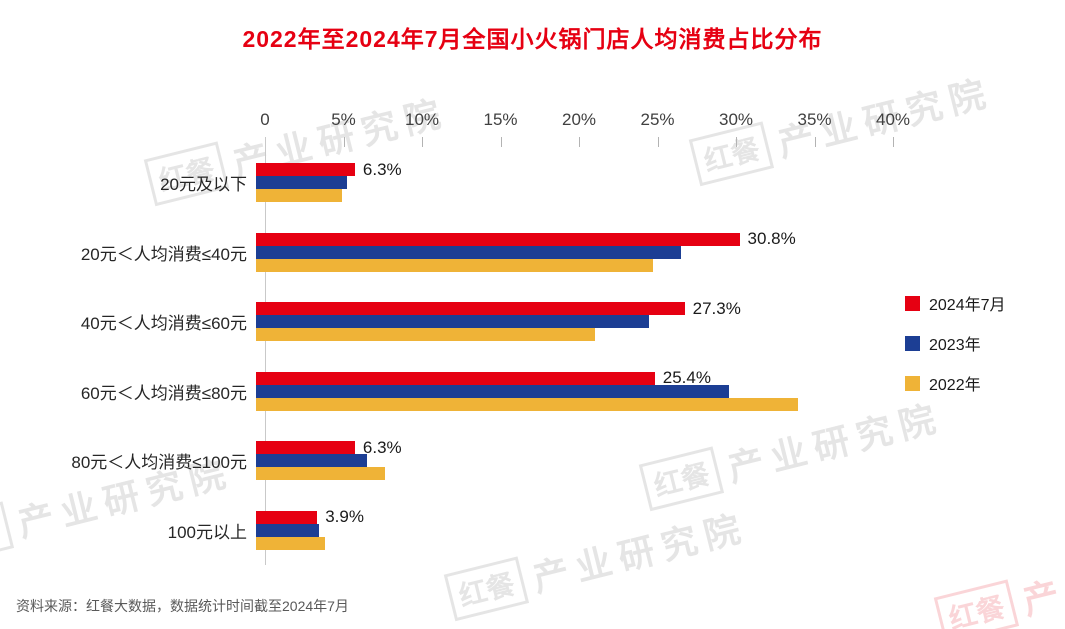 This screenshot has height=629, width=1065. I want to click on legend-item-2023: 2023年, so click(955, 343).